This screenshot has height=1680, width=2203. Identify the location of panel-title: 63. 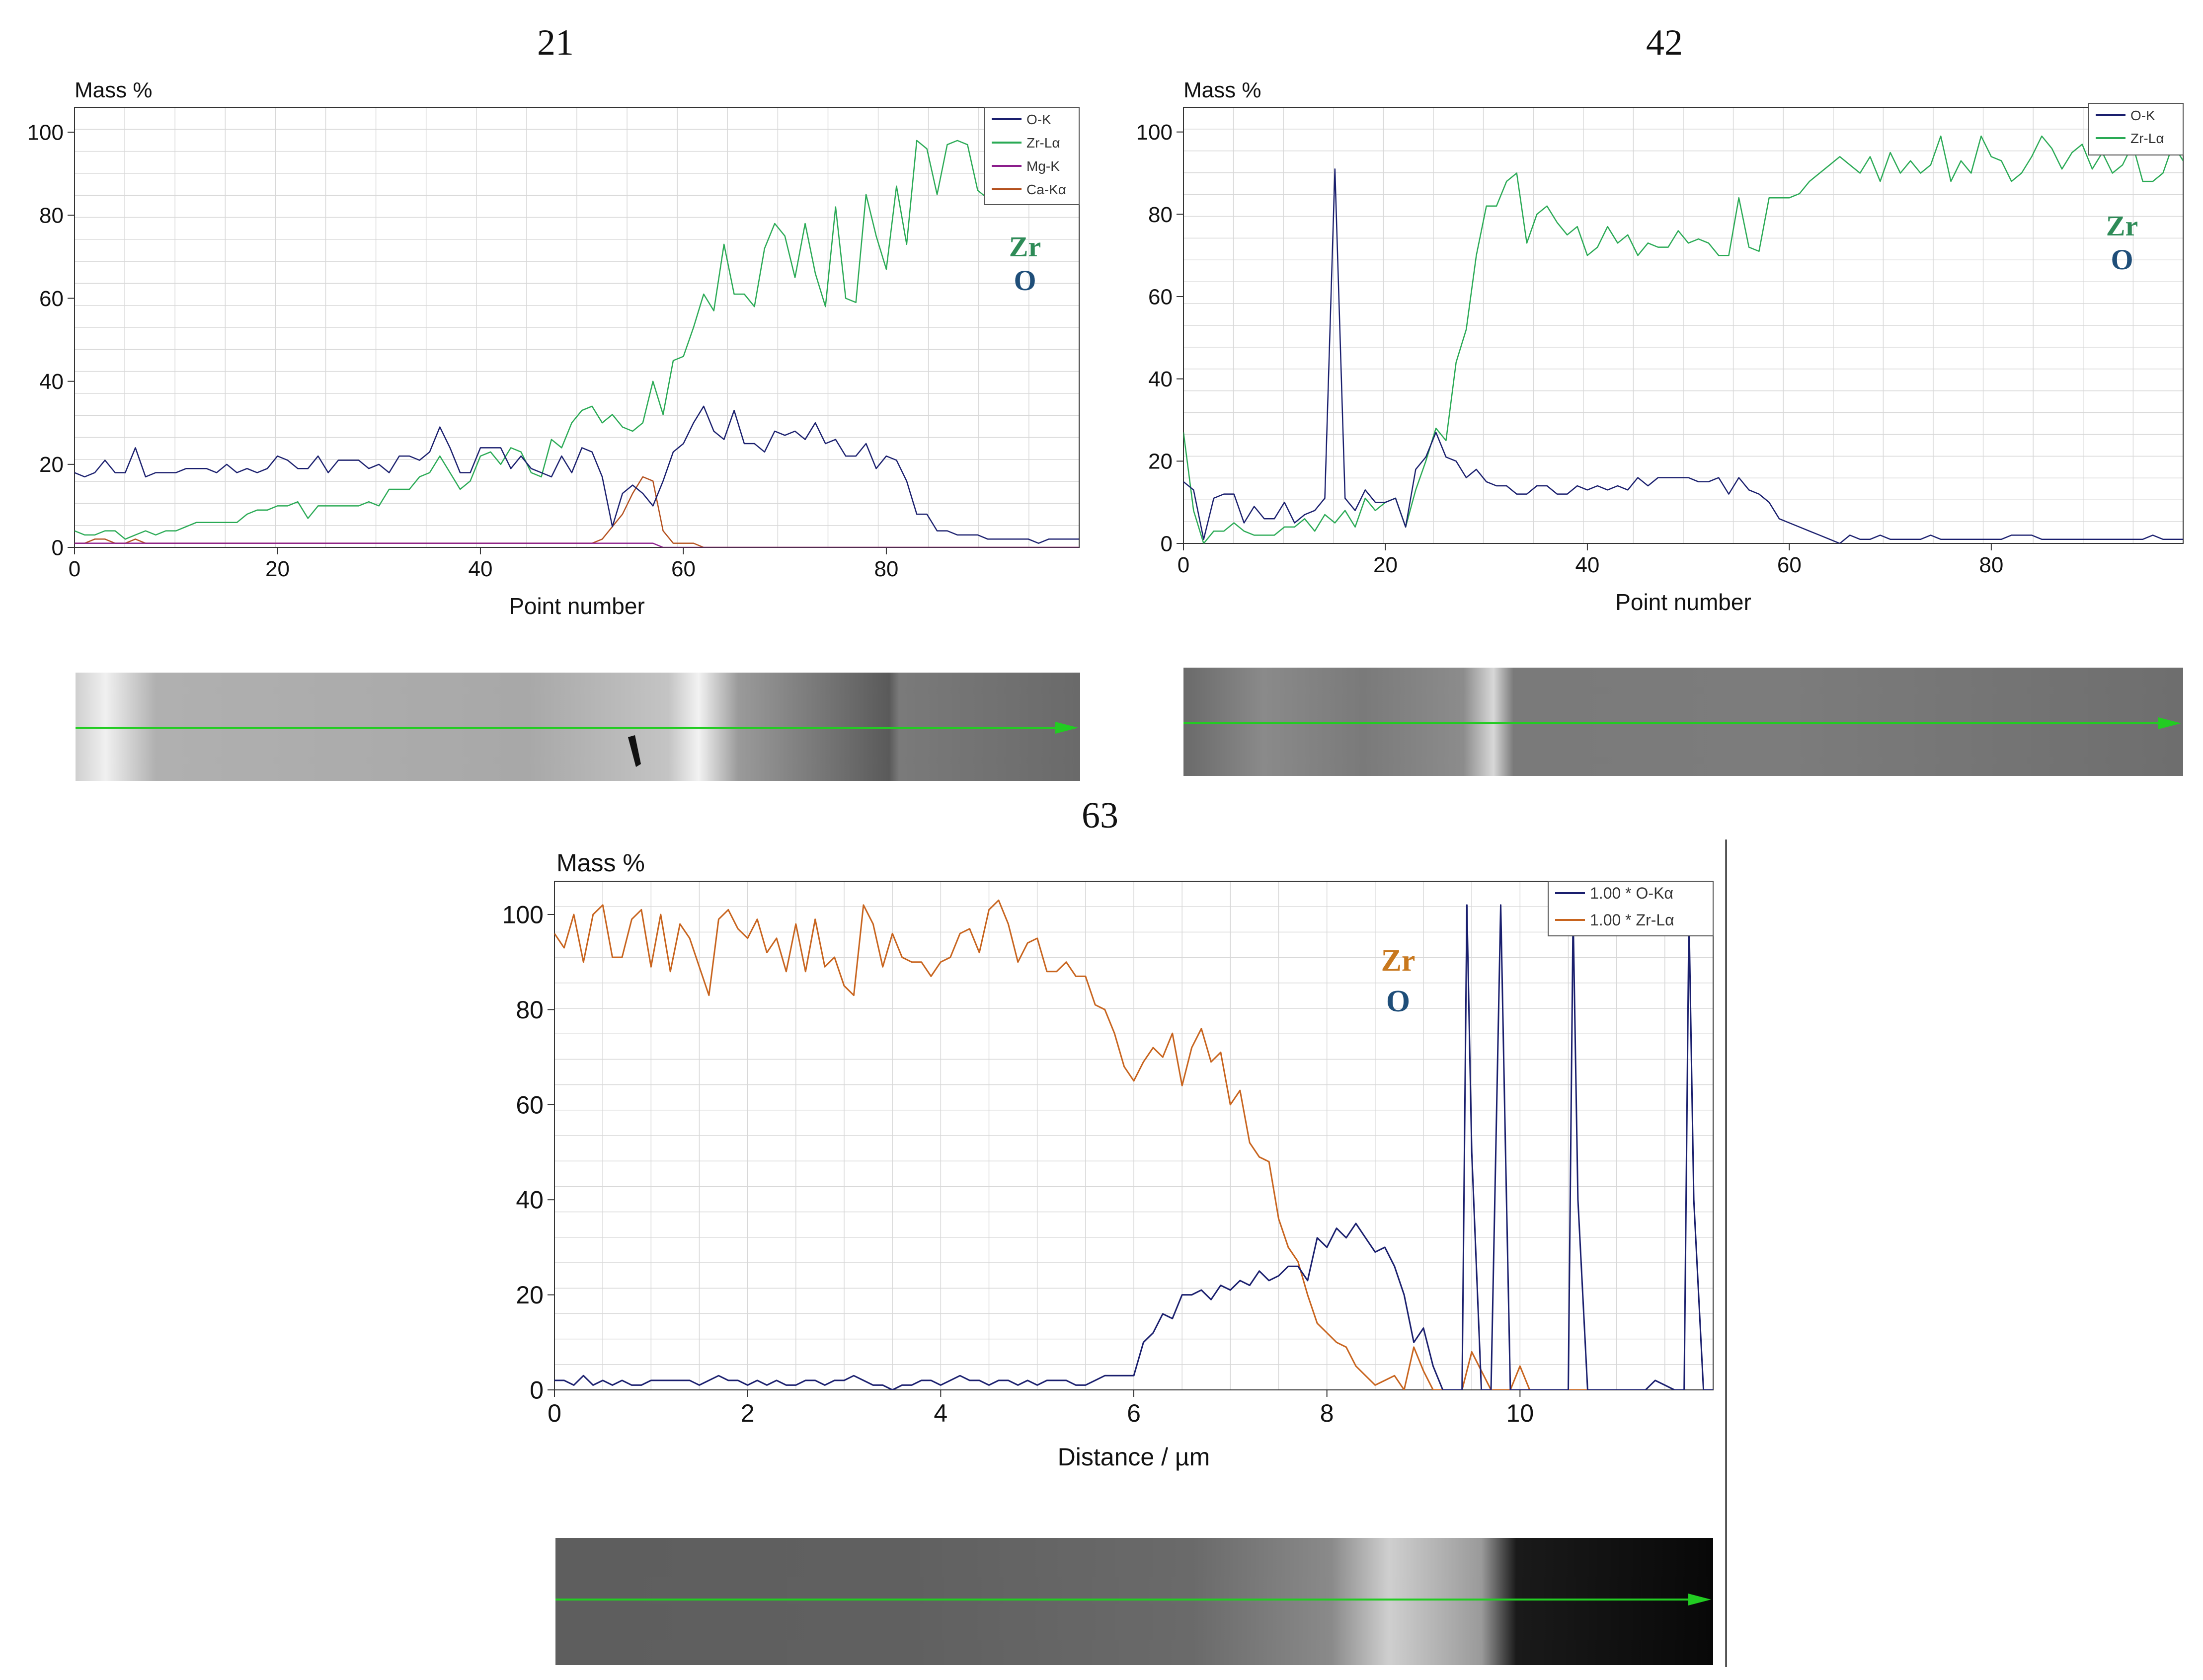
(1100, 815).